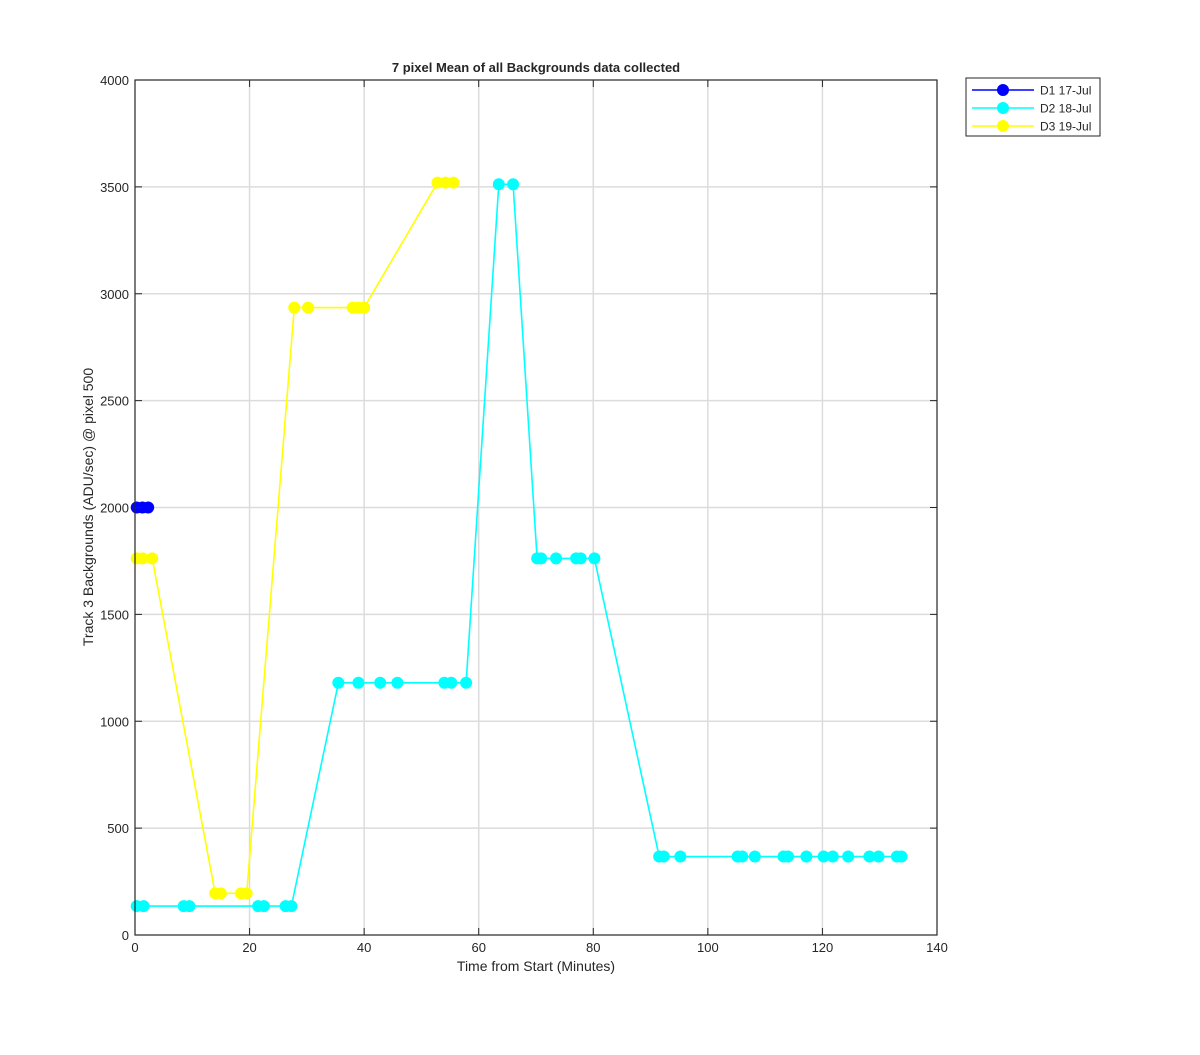  I want to click on y-tick-label: 0, so click(125, 935).